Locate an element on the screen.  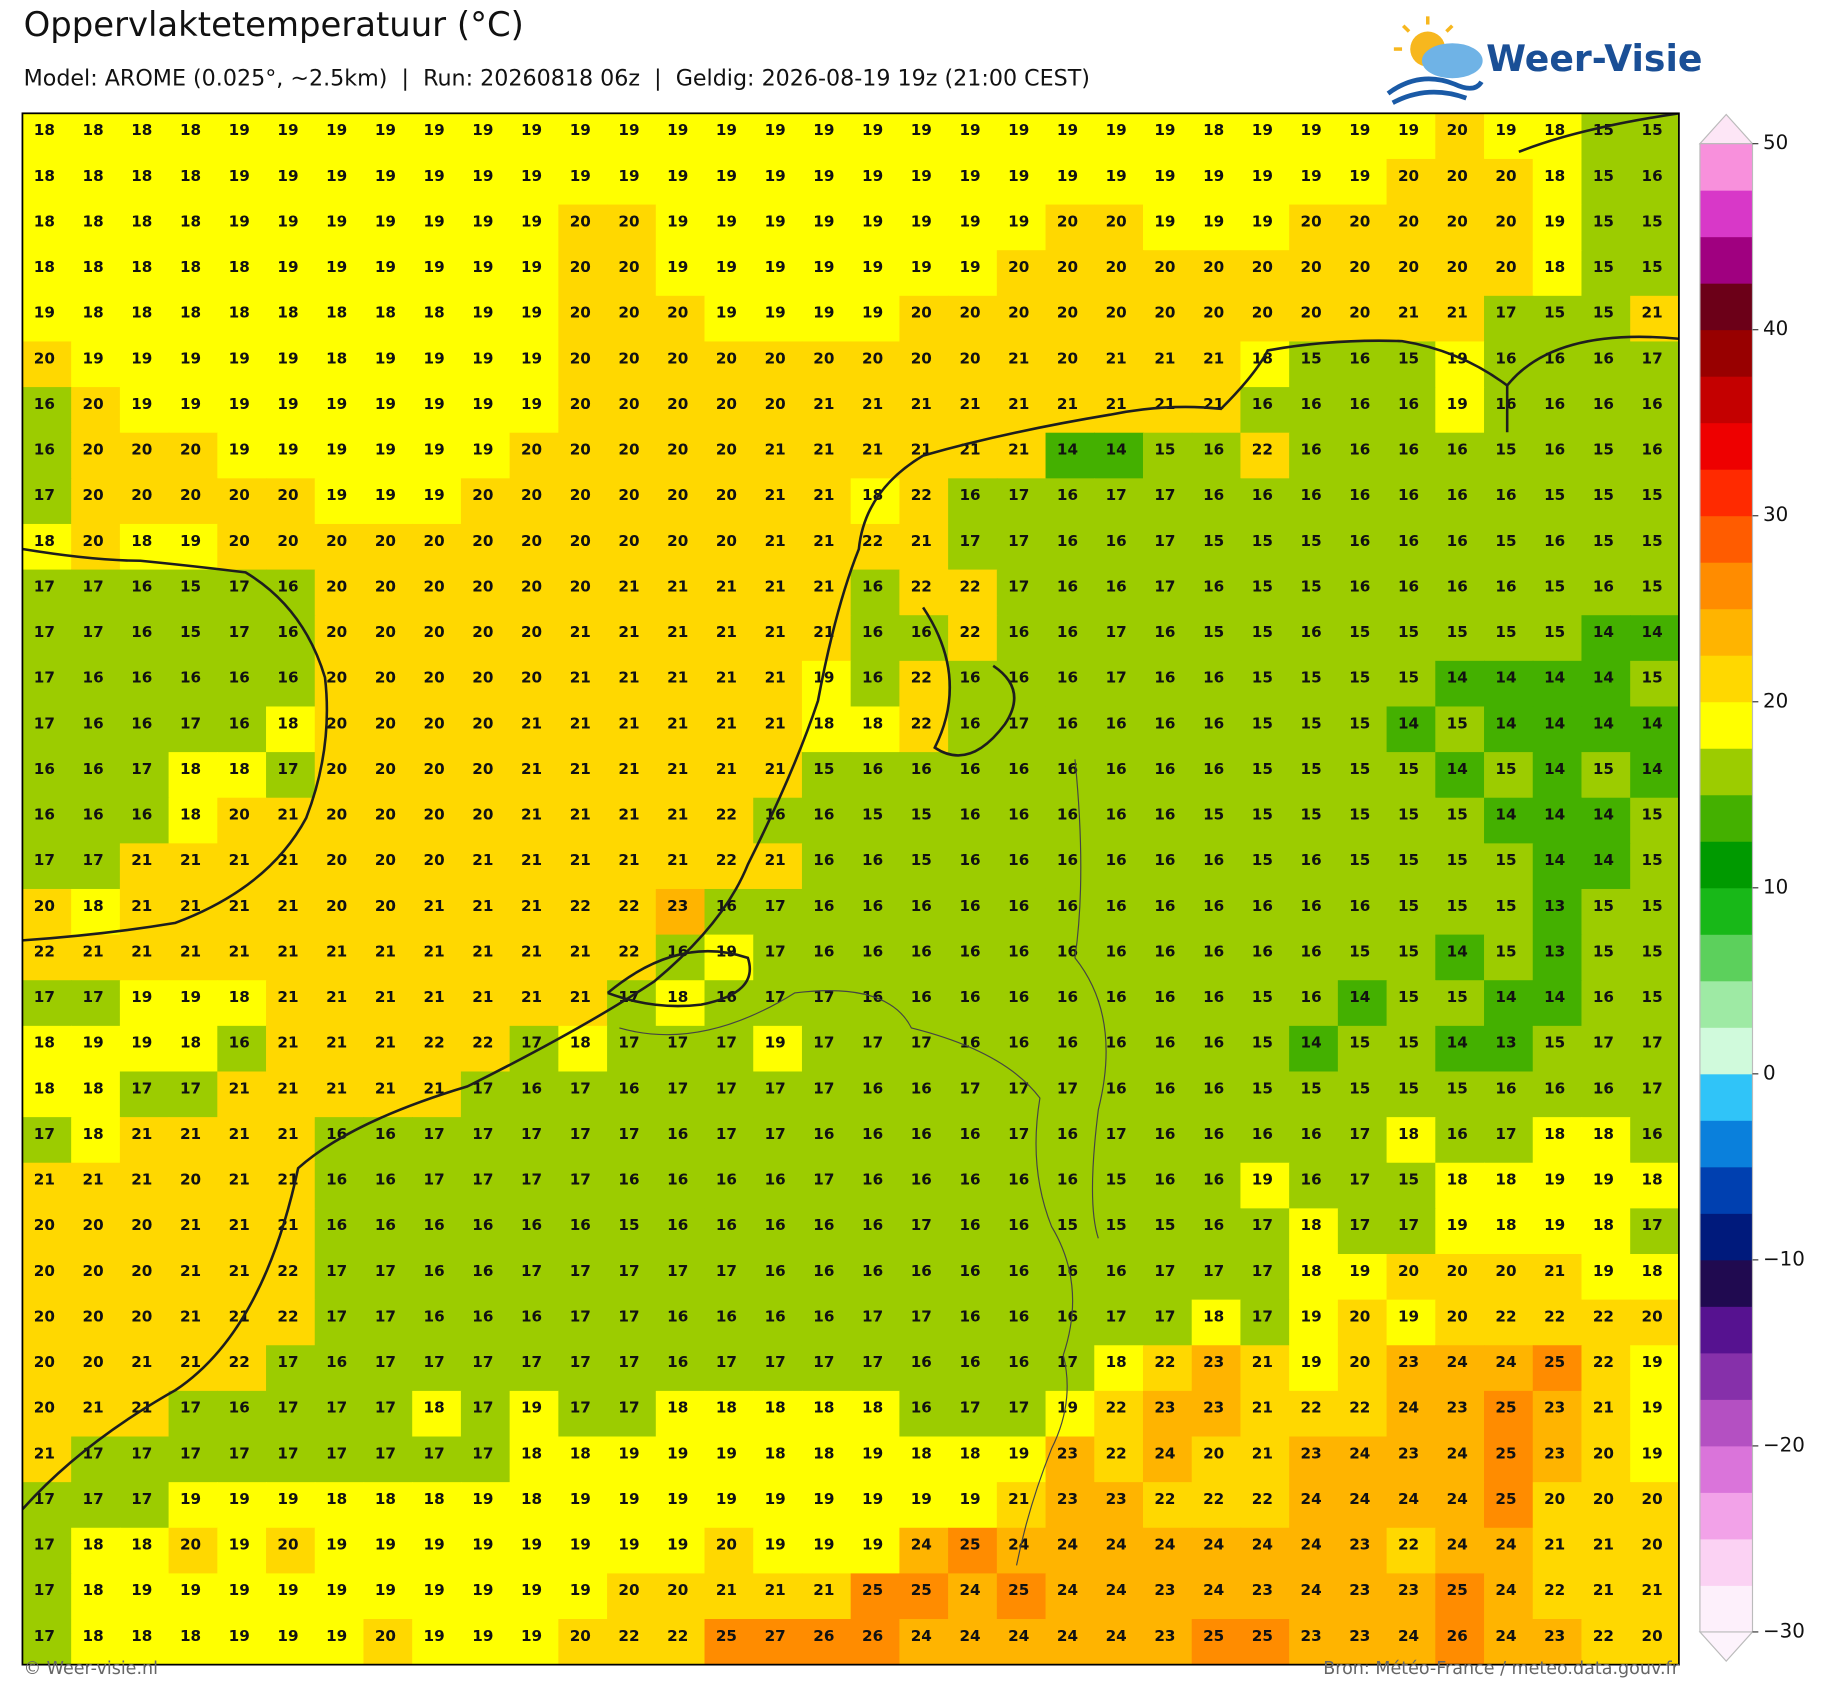
logo-rays is located at coordinates (1423, 33).